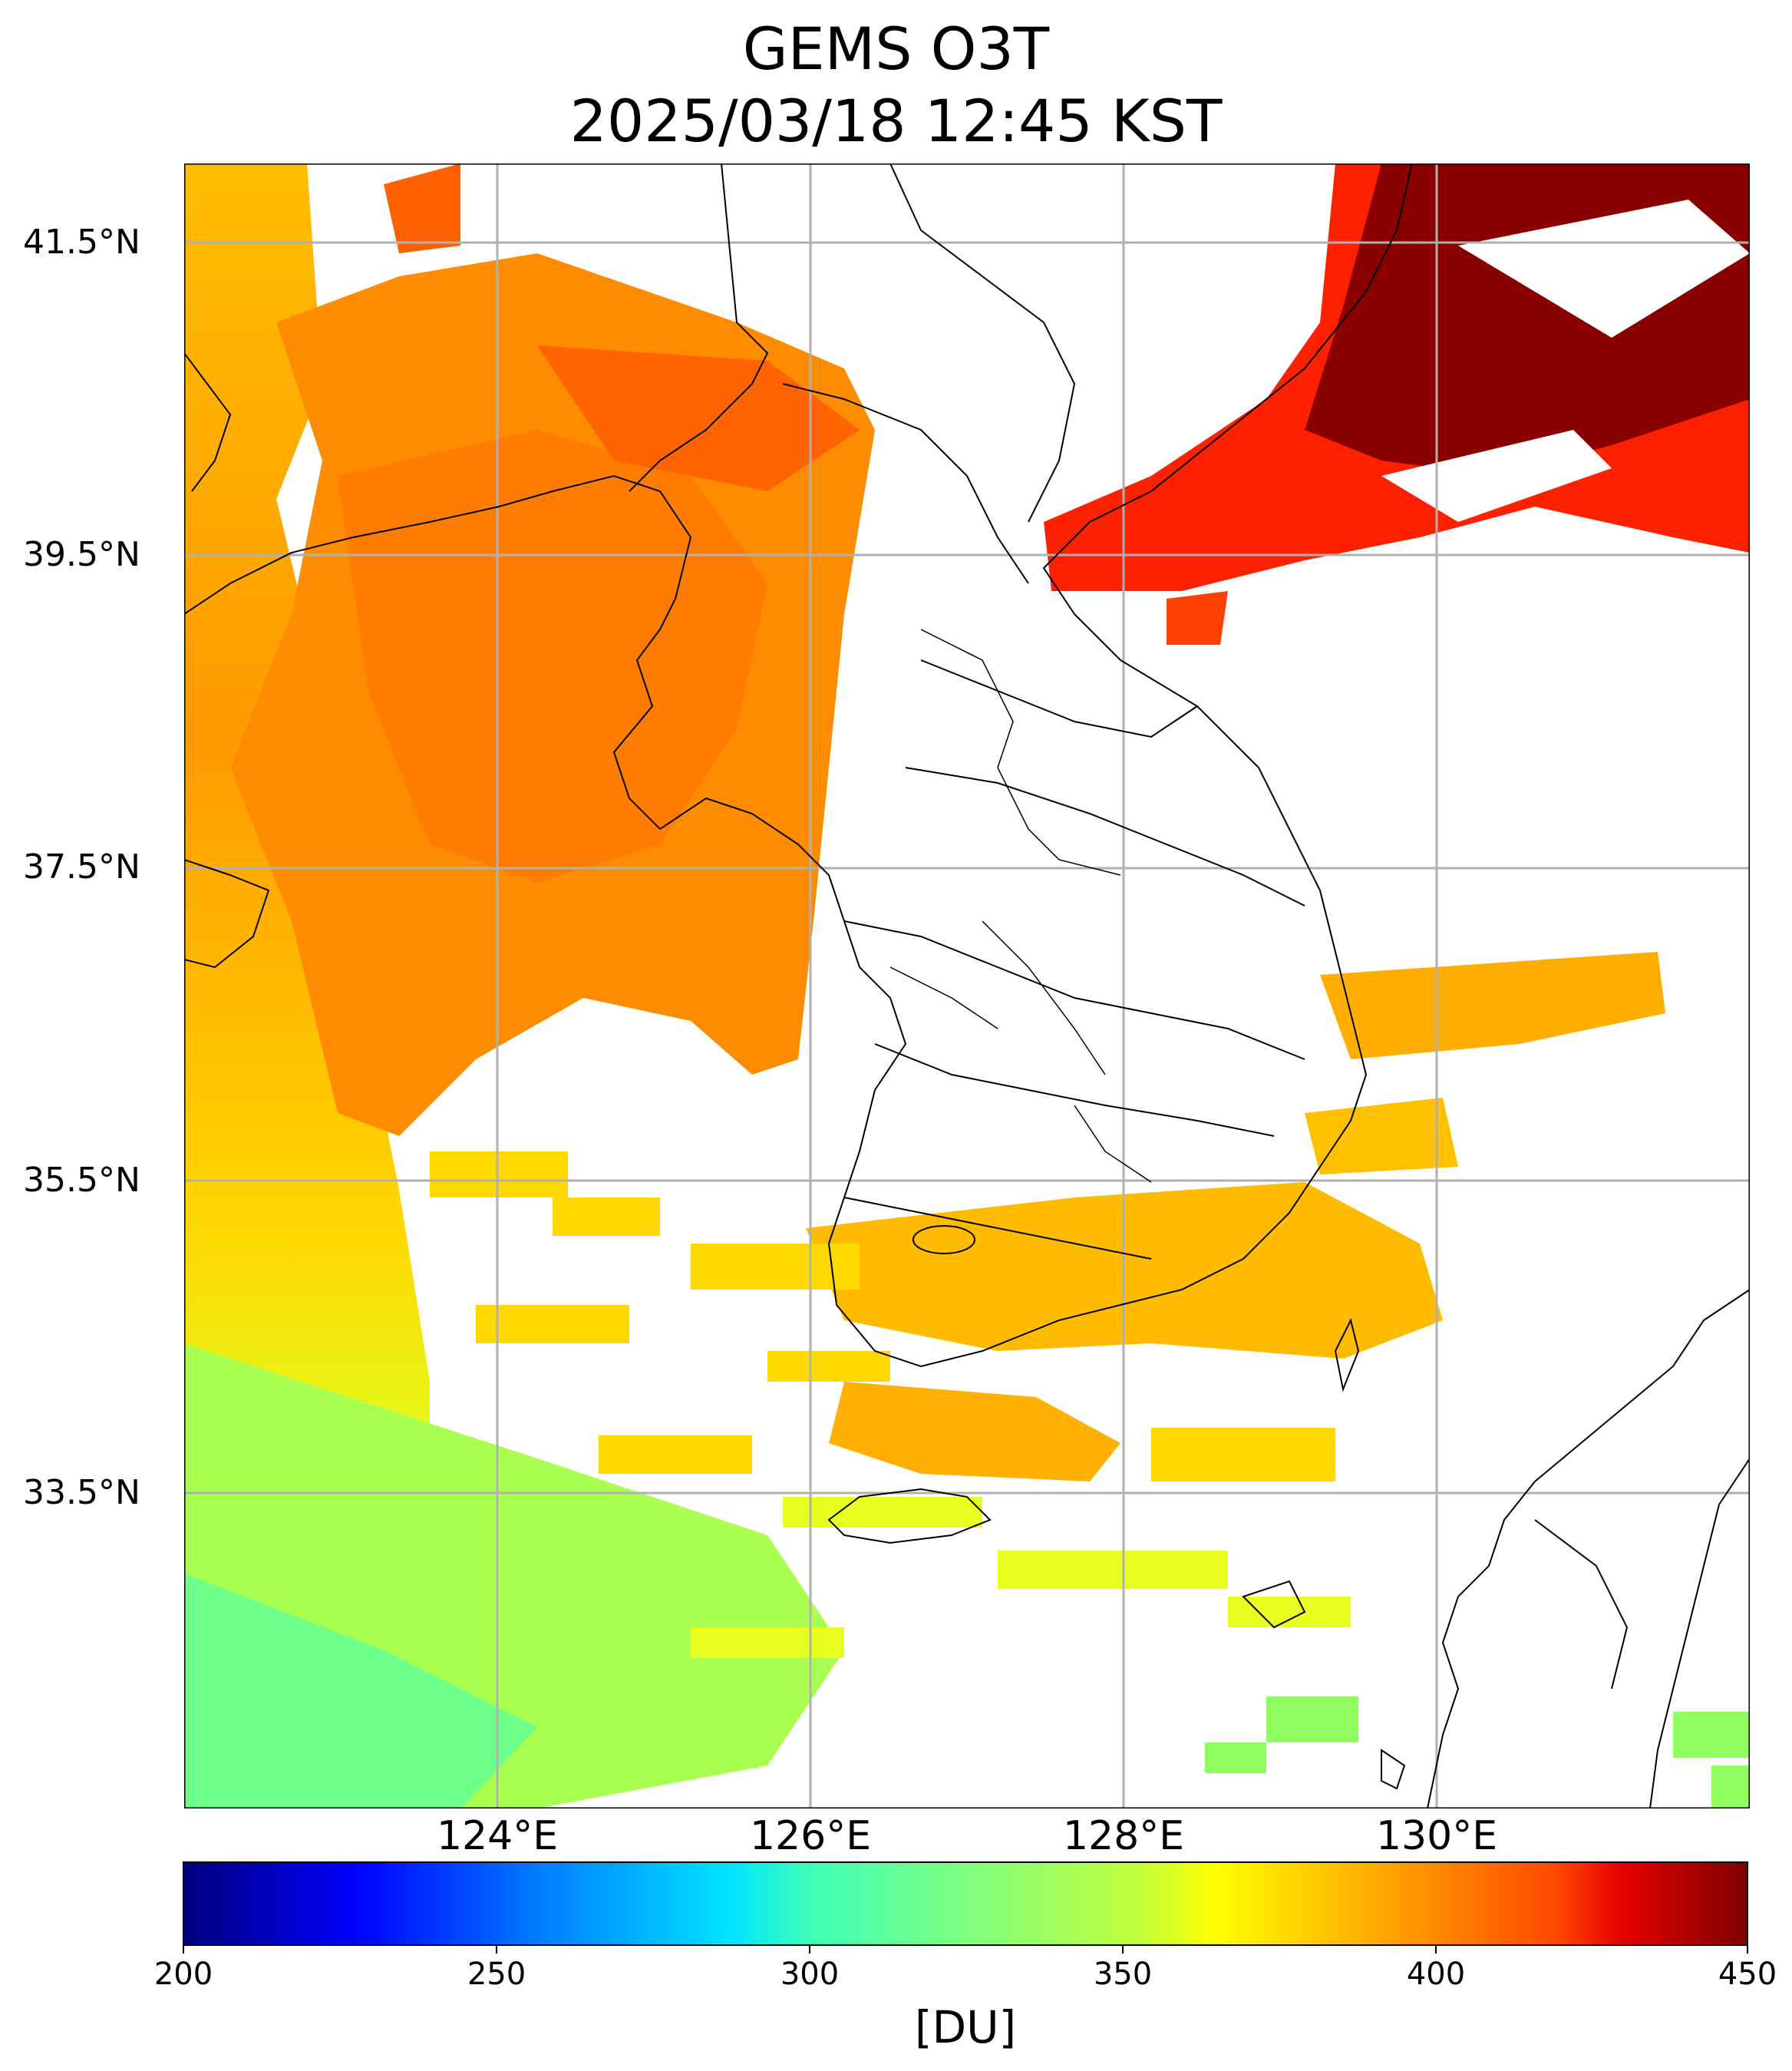  I want to click on lon-label-128: 128°E, so click(1123, 1836).